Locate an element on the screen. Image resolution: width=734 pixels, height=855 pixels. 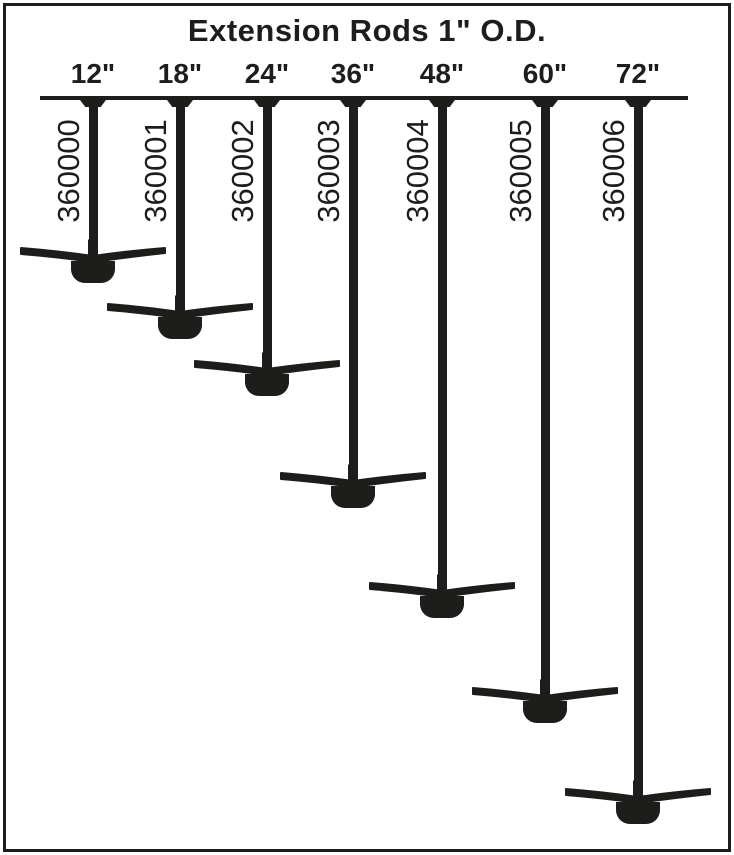
part-number-label: 360000 is located at coordinates (68, 171).